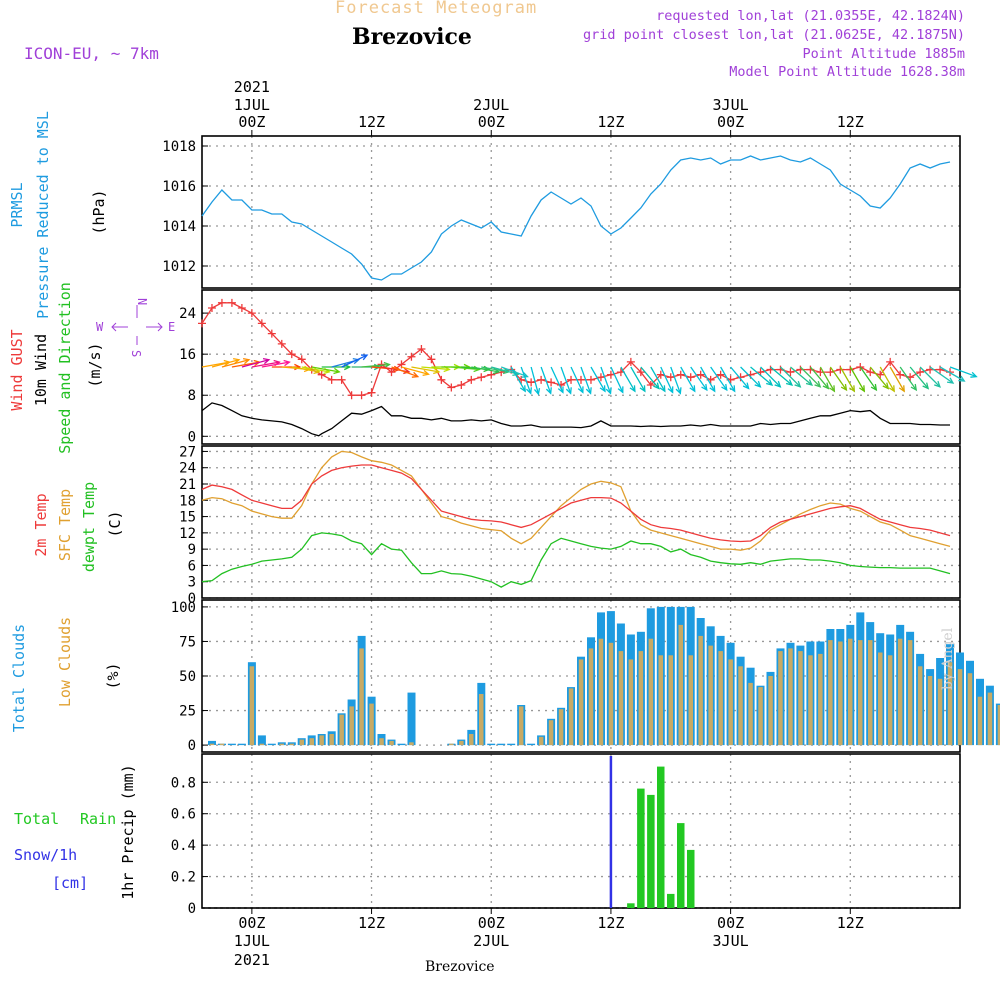 Image resolution: width=1000 pixels, height=1000 pixels. Describe the element at coordinates (17, 369) in the screenshot. I see `gust-label: Wind GUST` at that location.